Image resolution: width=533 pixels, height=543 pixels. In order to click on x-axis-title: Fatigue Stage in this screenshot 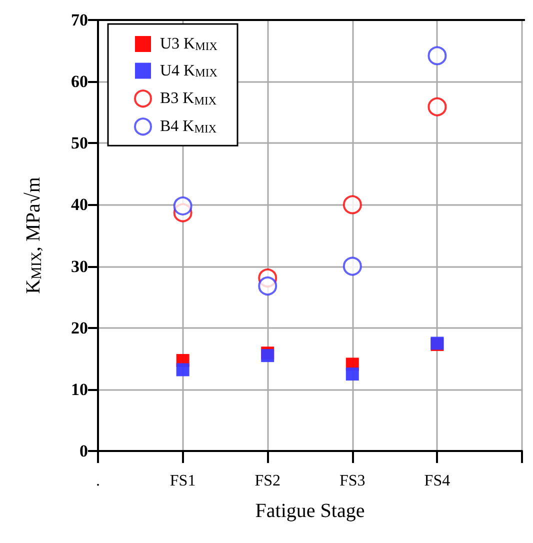, I will do `click(310, 511)`.